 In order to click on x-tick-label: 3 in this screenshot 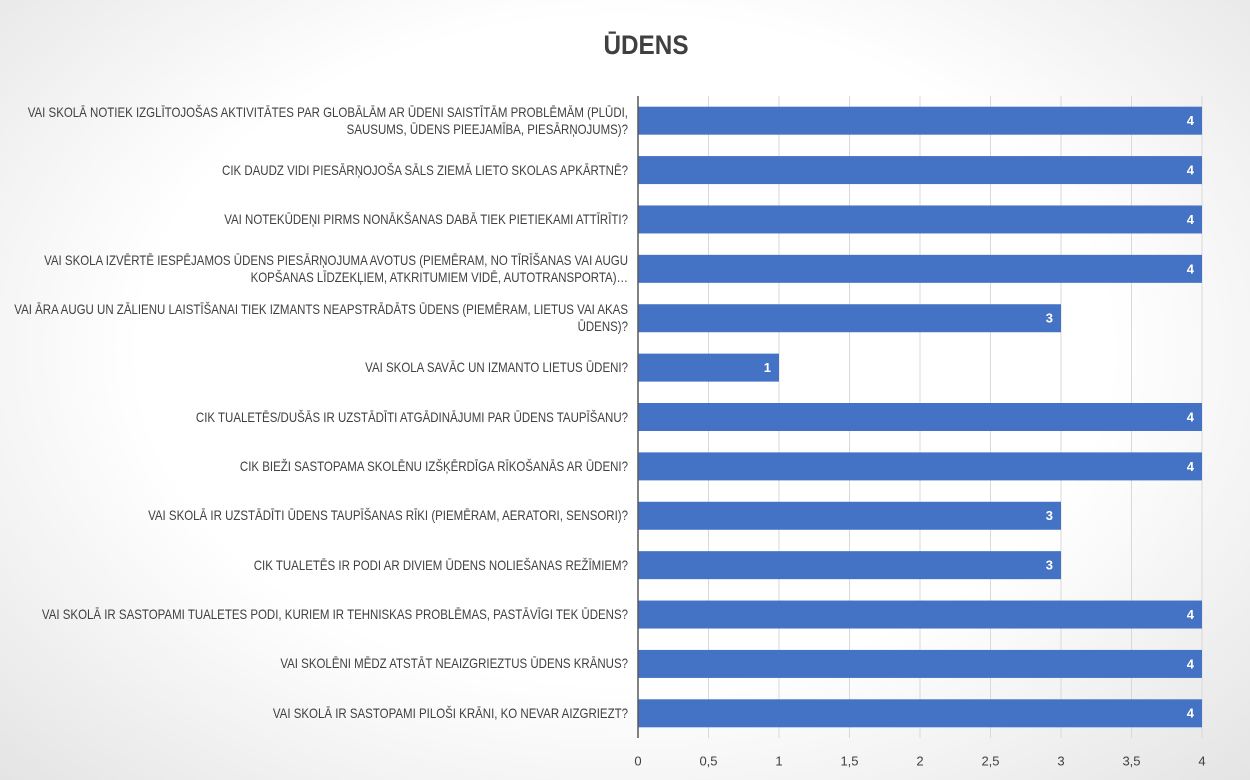, I will do `click(1060, 760)`.